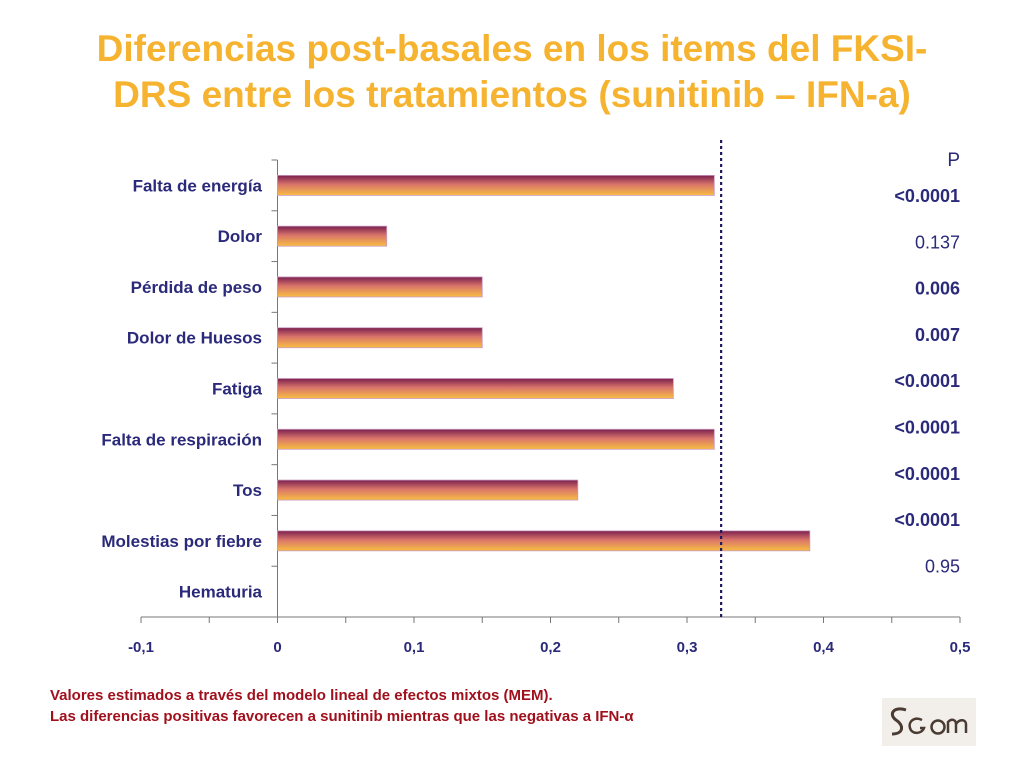 This screenshot has width=1024, height=768. What do you see at coordinates (247, 490) in the screenshot?
I see `category-label-6: Tos` at bounding box center [247, 490].